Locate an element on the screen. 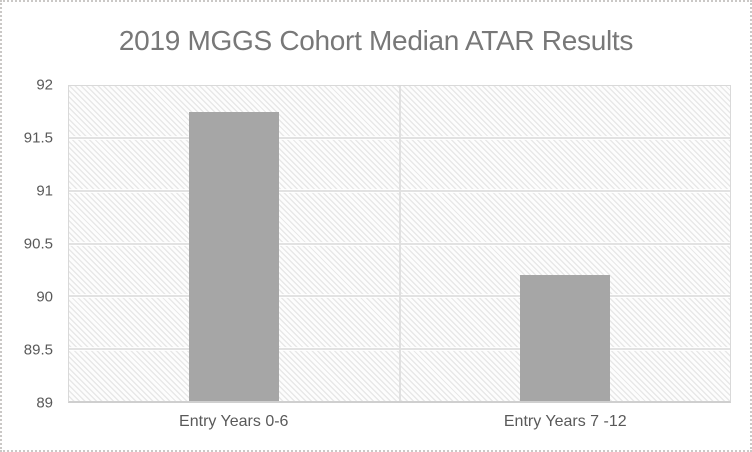 The width and height of the screenshot is (752, 452). y-tick-label: 90.5 is located at coordinates (38, 244).